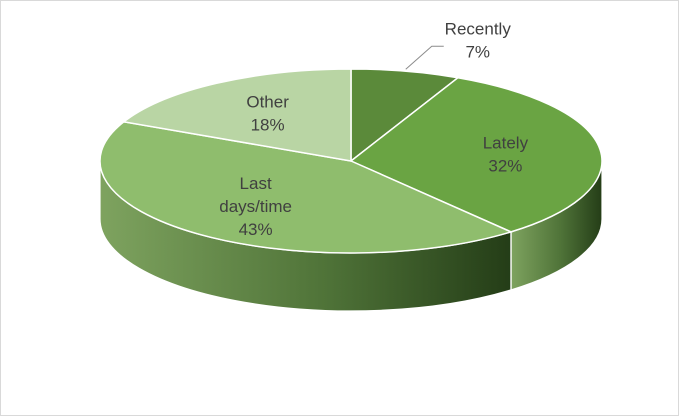 The height and width of the screenshot is (417, 679). What do you see at coordinates (268, 124) in the screenshot?
I see `slice-percent-3: 18%` at bounding box center [268, 124].